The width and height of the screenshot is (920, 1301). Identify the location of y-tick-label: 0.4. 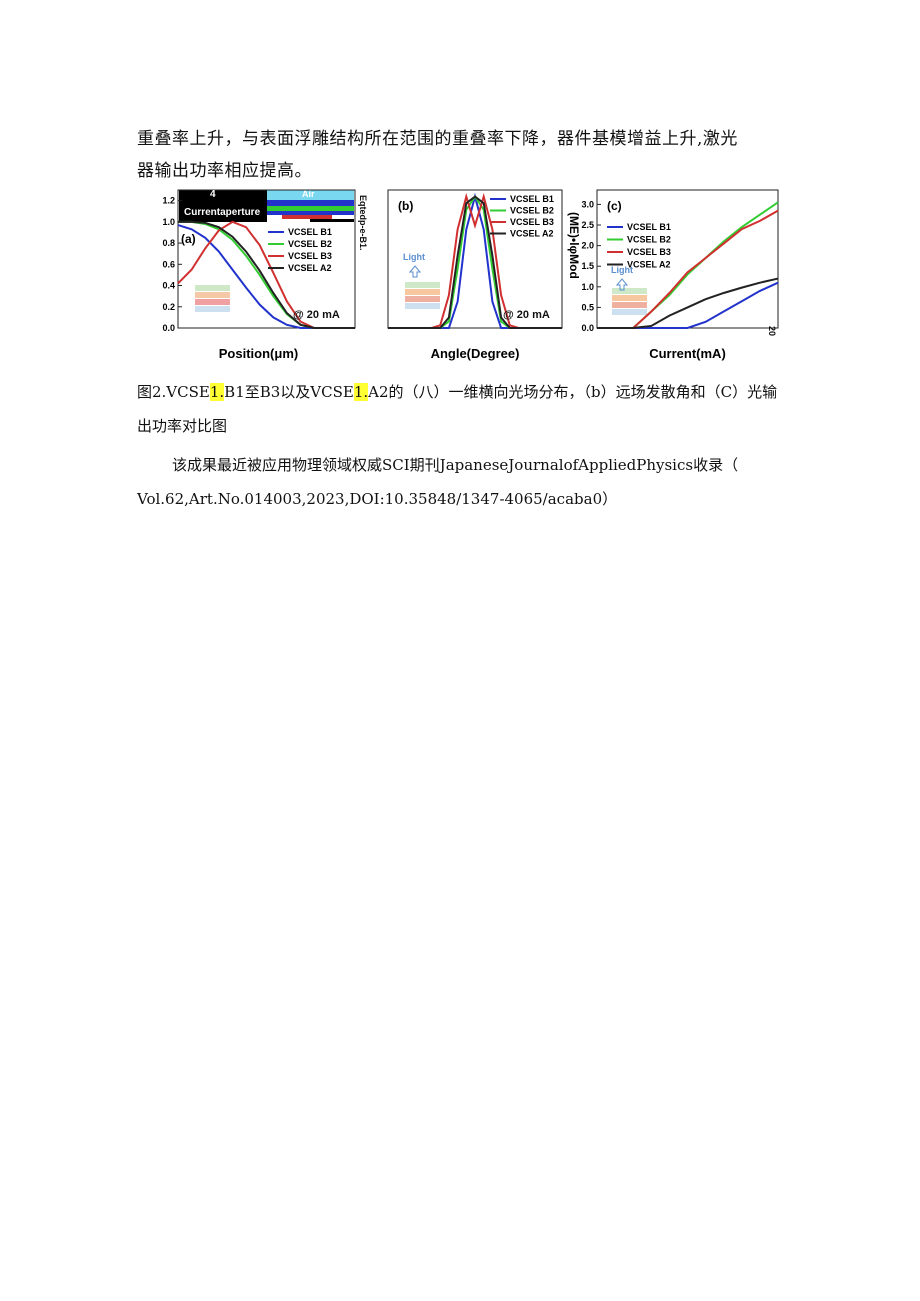
(168, 286).